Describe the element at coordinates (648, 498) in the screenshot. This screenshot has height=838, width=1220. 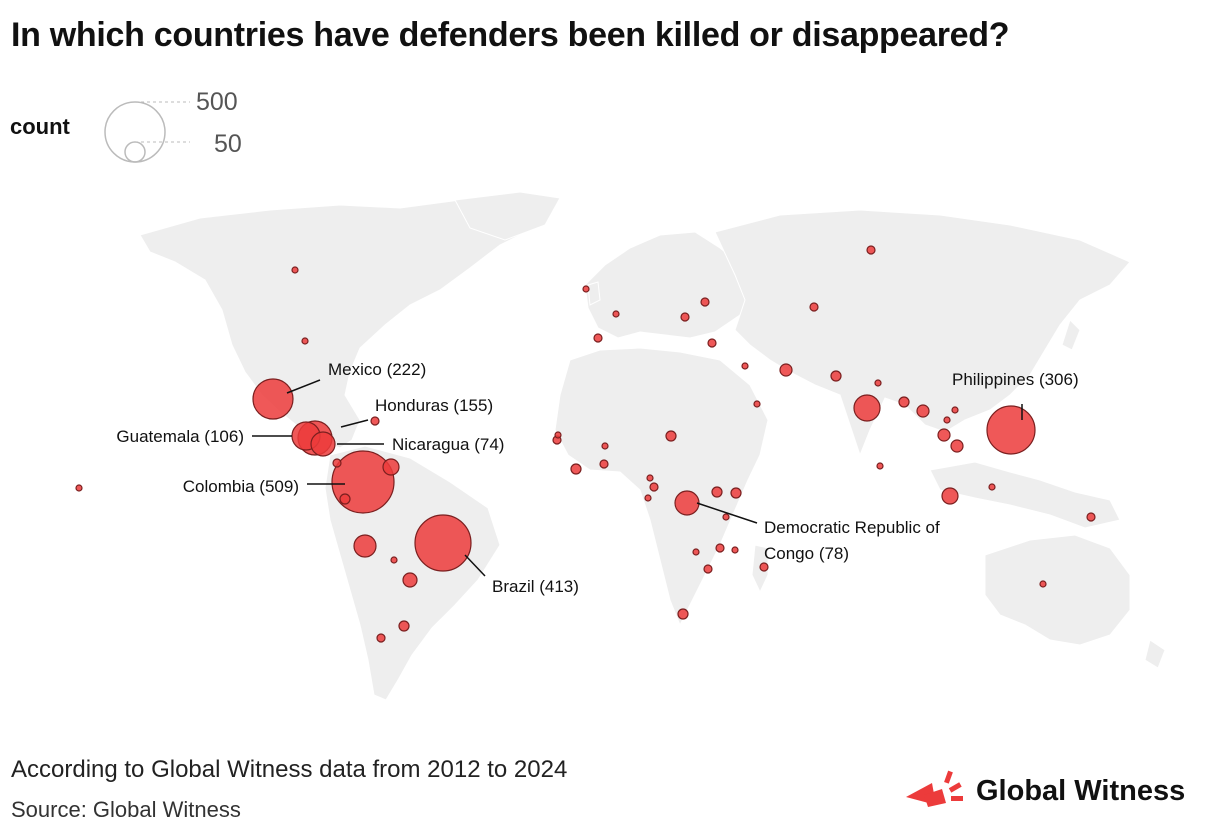
I see `bubble-sudan` at that location.